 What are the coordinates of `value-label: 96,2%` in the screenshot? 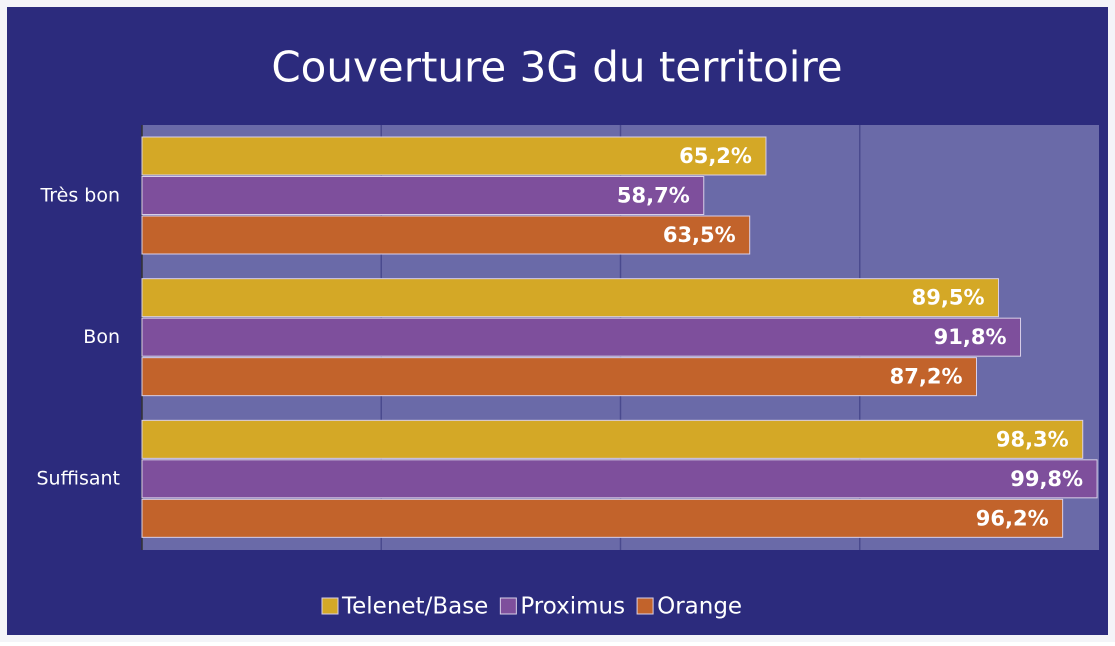 It's located at (1012, 518).